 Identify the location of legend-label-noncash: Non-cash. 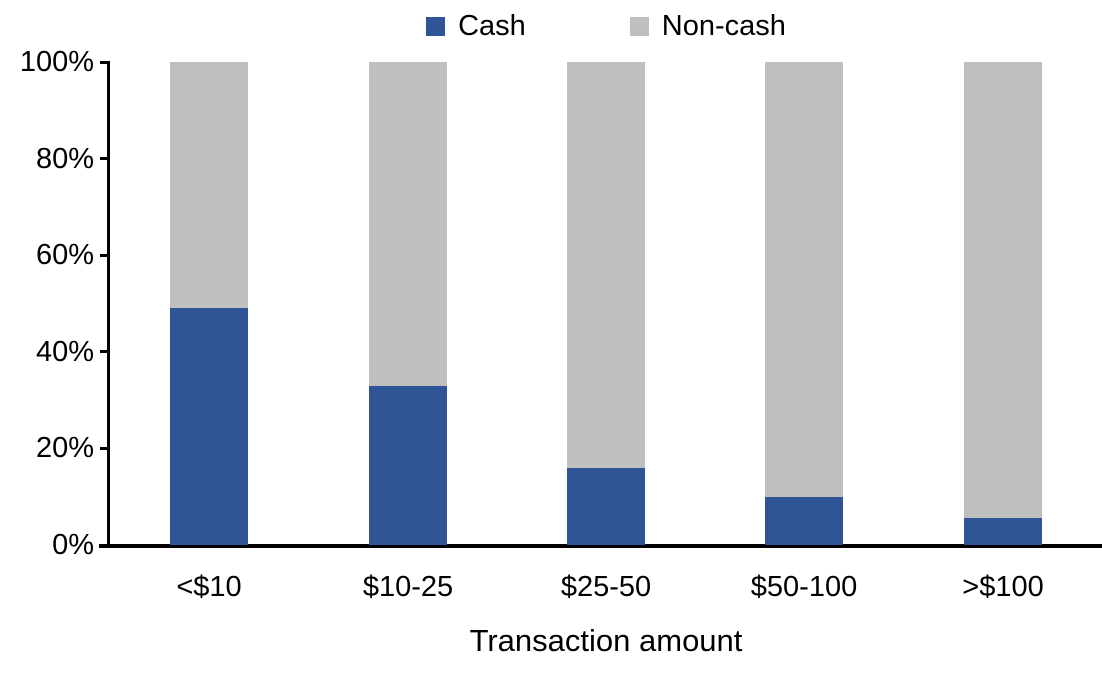
(723, 26).